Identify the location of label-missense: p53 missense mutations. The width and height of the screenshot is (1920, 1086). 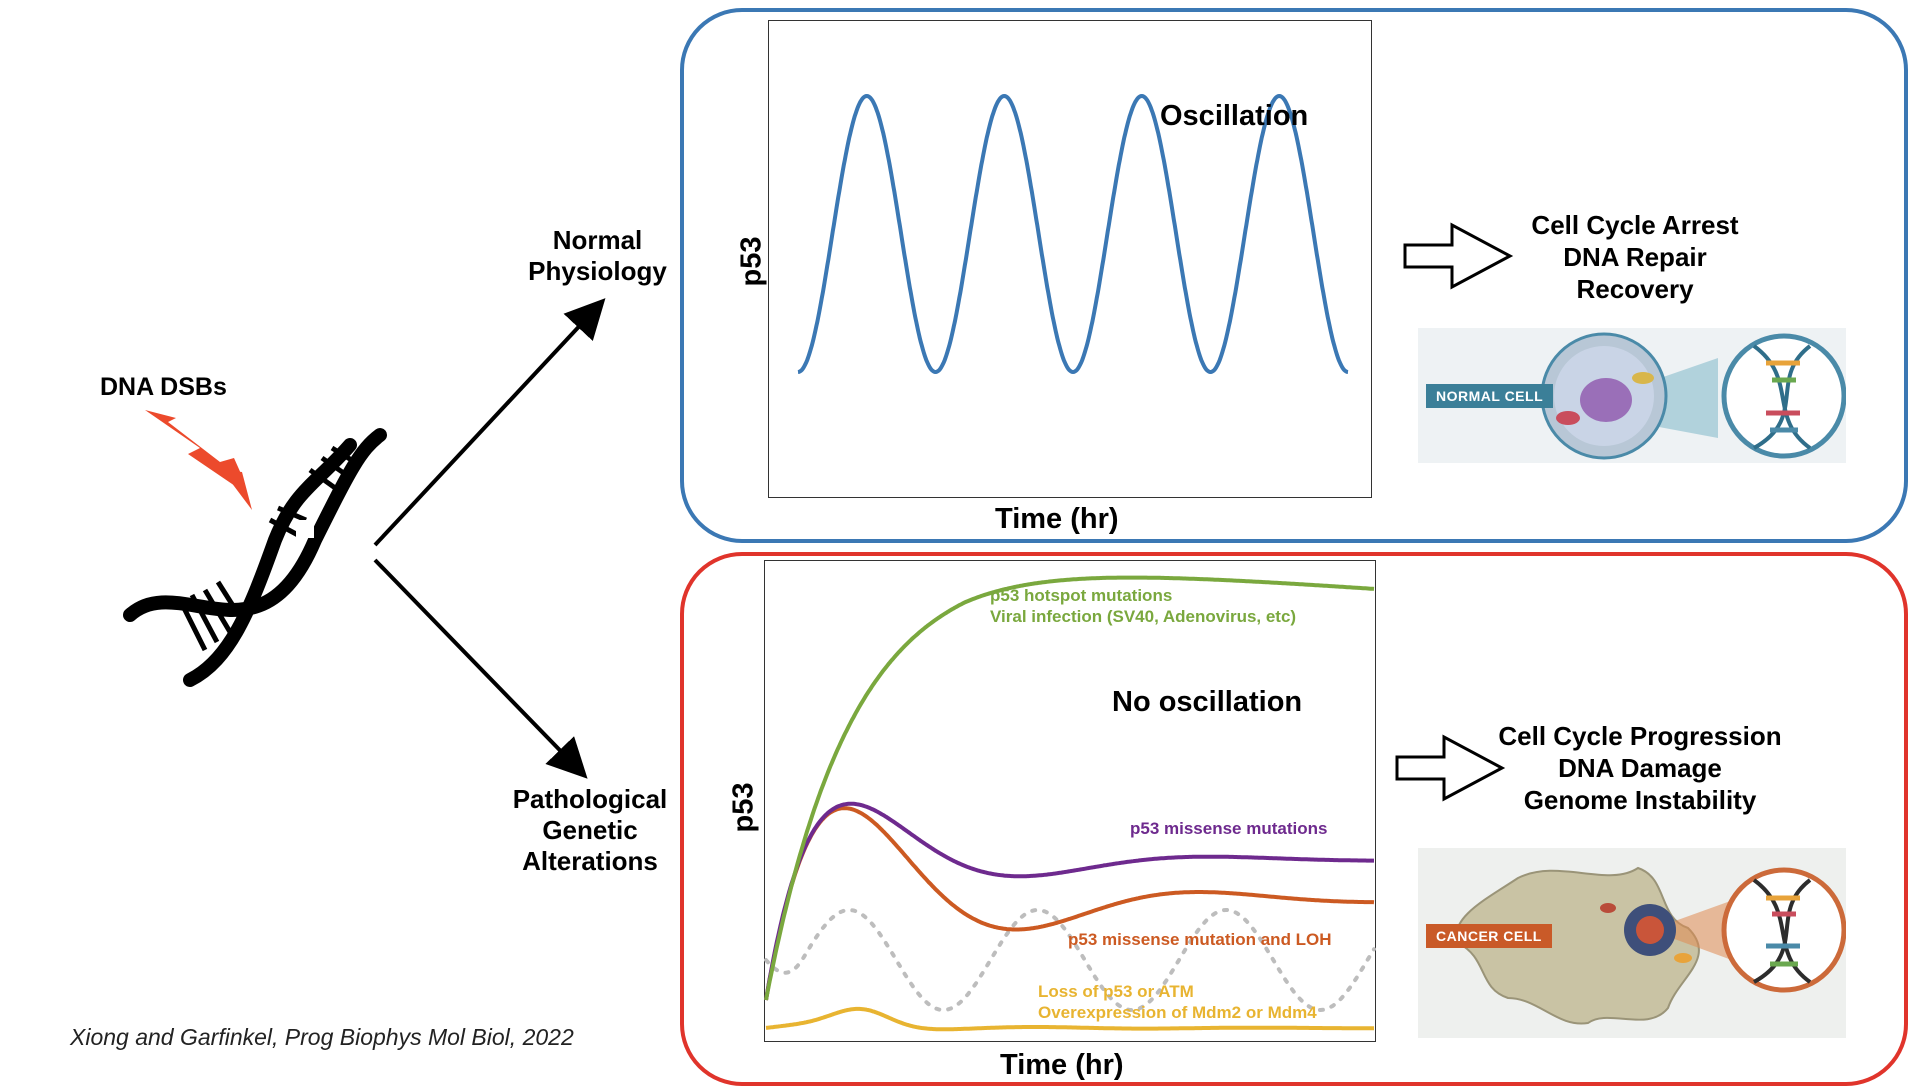
(1229, 828).